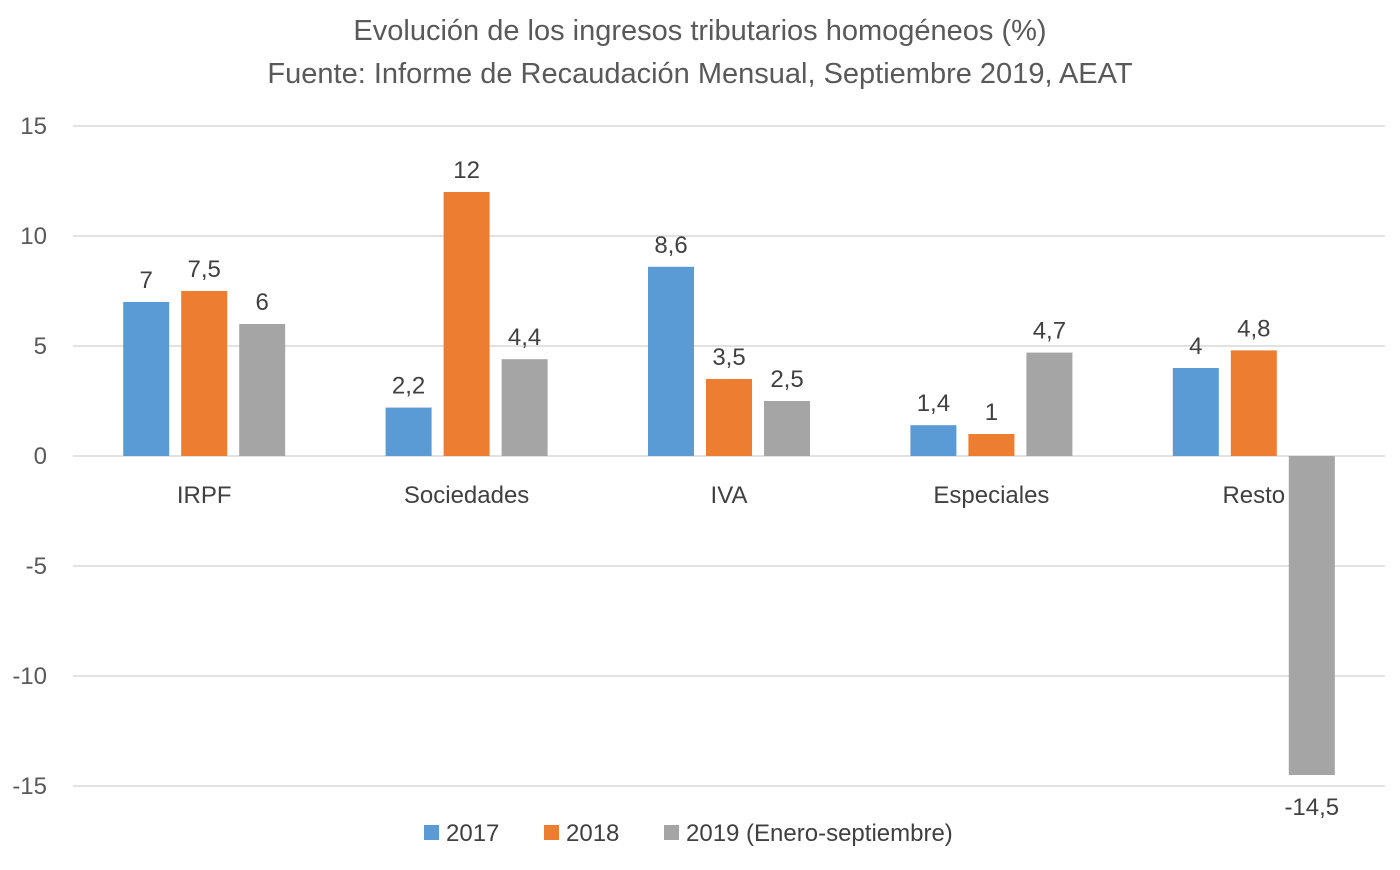 The image size is (1400, 870). I want to click on y-tick-label: -15, so click(29, 786).